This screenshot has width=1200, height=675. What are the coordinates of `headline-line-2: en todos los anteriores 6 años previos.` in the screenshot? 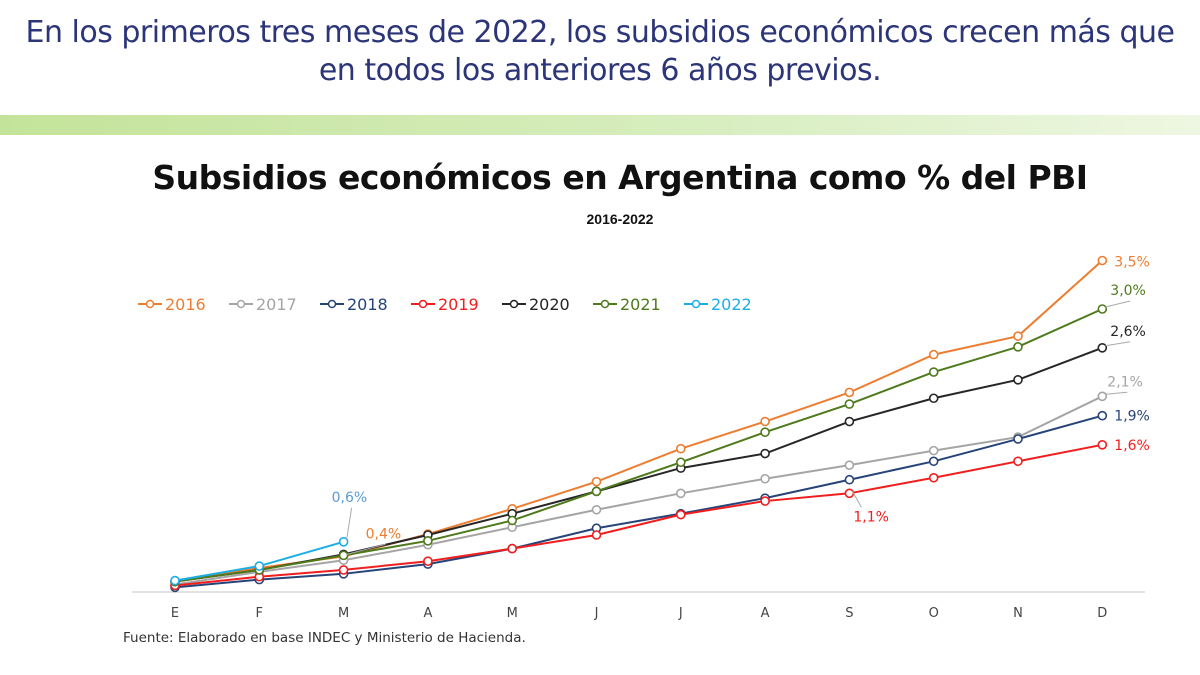 It's located at (600, 70).